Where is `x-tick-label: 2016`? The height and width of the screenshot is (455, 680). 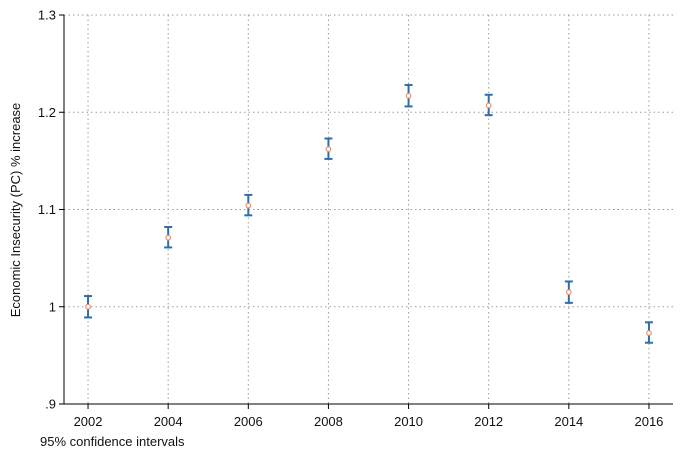 x-tick-label: 2016 is located at coordinates (648, 421).